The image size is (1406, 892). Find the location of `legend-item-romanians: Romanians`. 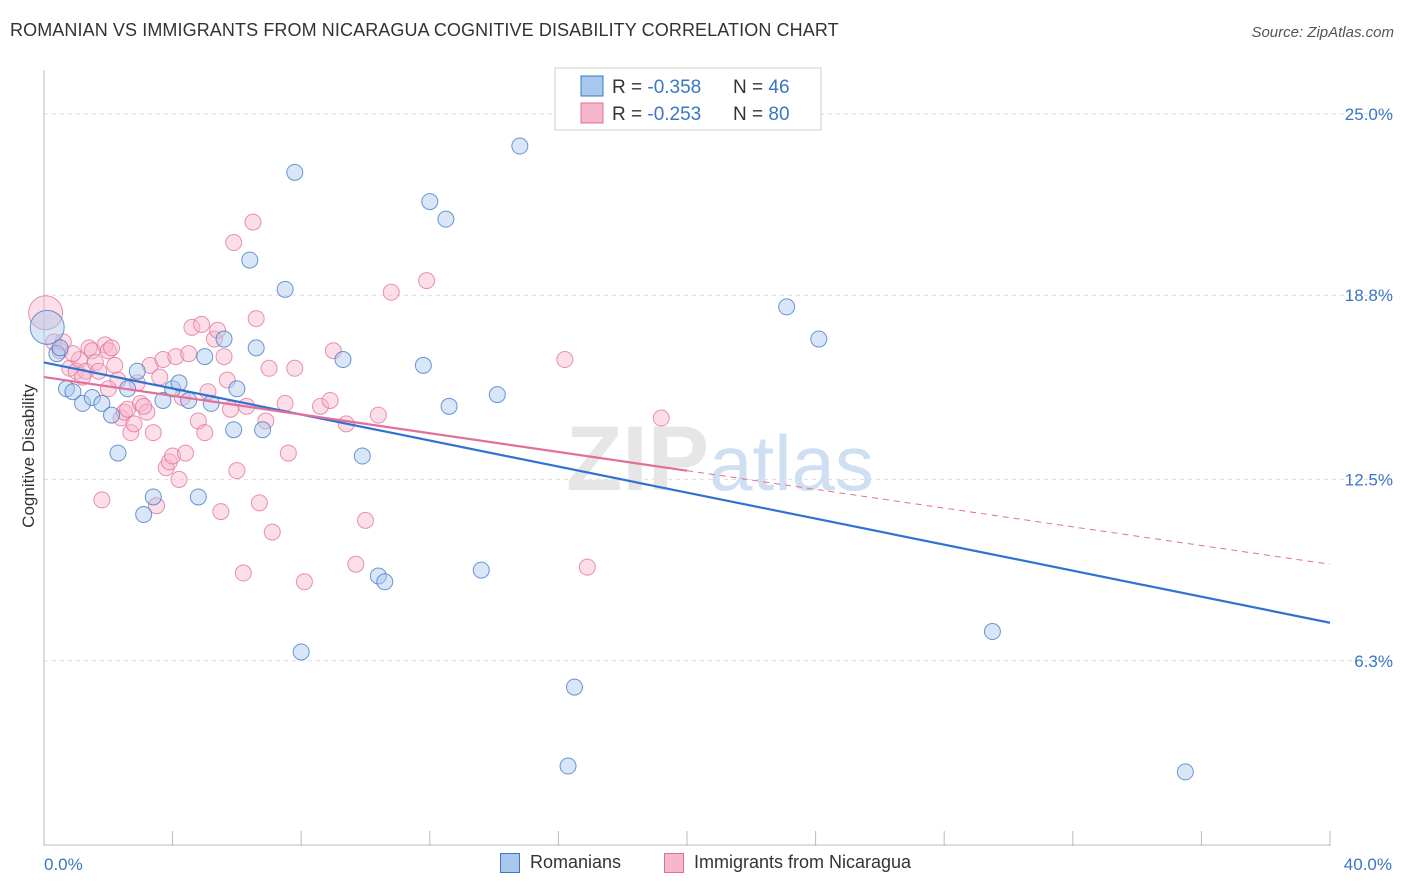

legend-item-romanians: Romanians is located at coordinates (560, 862).